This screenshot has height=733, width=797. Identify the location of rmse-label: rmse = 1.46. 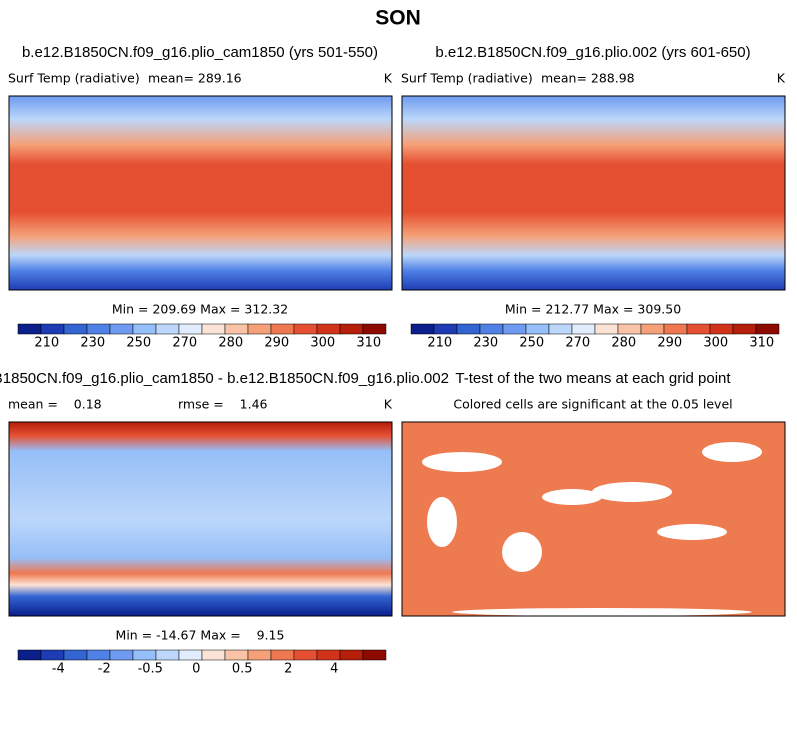
(223, 404).